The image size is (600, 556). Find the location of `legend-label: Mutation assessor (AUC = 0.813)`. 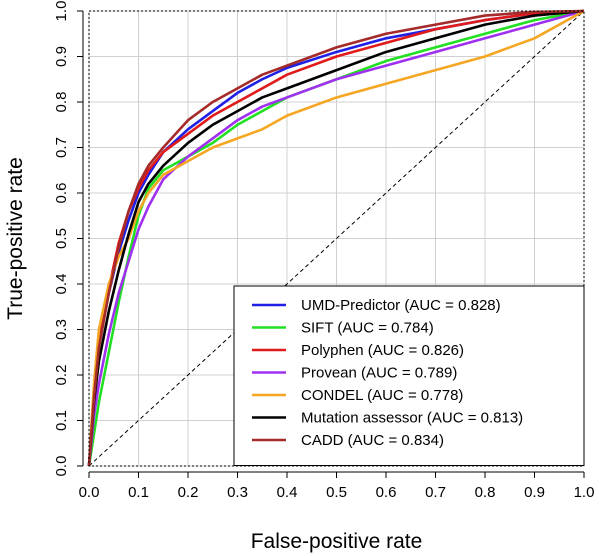

legend-label: Mutation assessor (AUC = 0.813) is located at coordinates (412, 418).